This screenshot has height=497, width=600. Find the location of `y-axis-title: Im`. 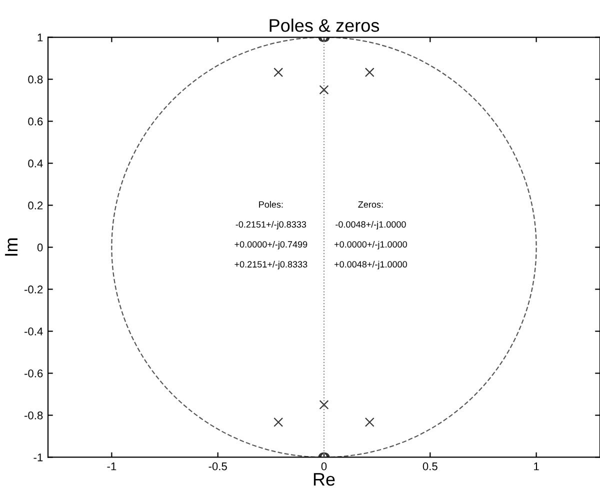

y-axis-title: Im is located at coordinates (11, 247).